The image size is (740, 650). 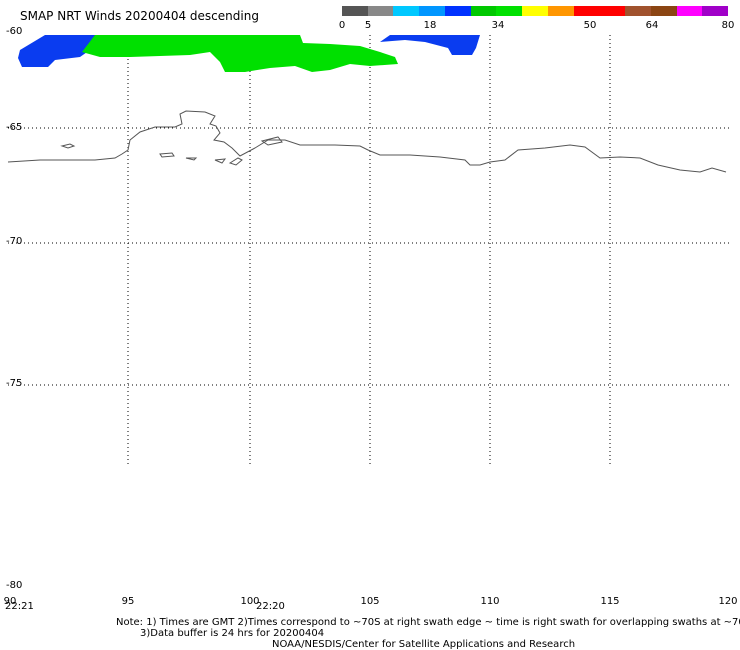 I want to click on x-label-100: 100, so click(x=250, y=601).